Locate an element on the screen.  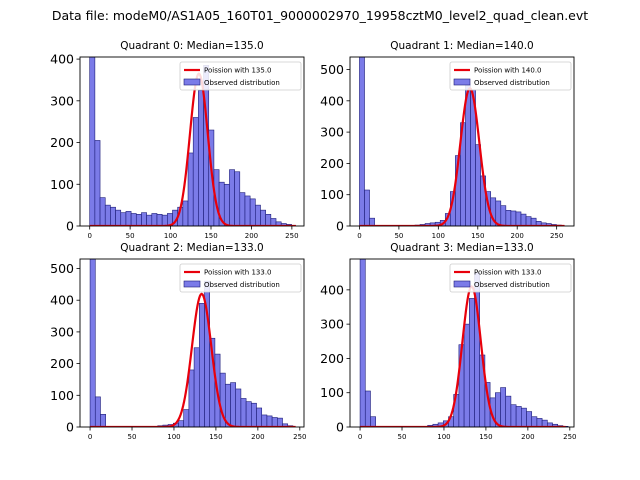
legend-curve-label: Poission with 135.0 is located at coordinates (238, 71).